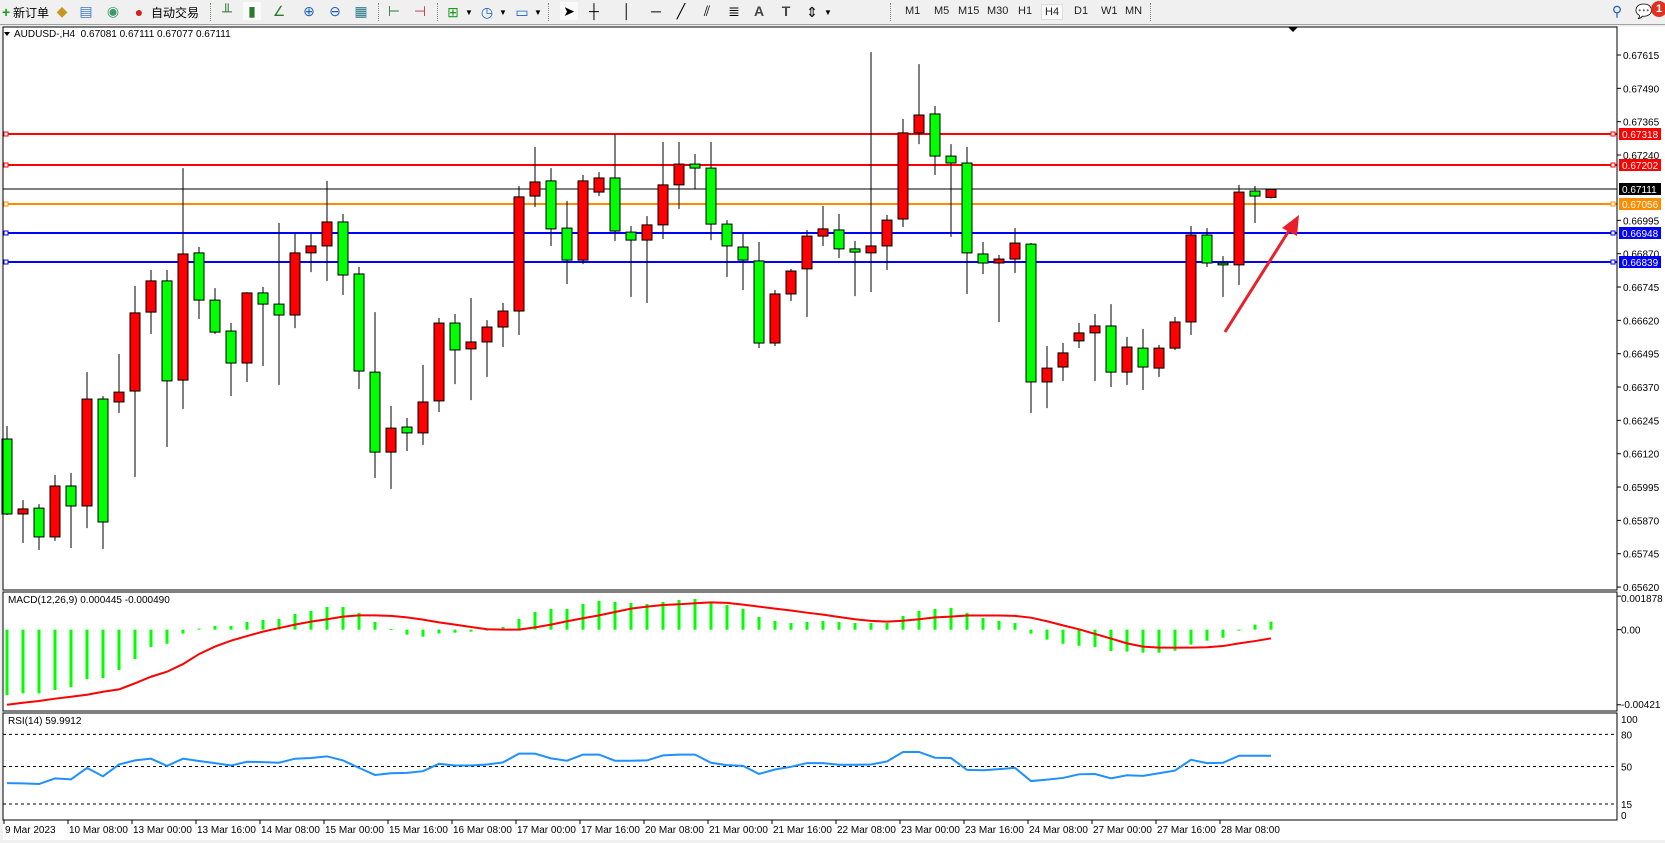 This screenshot has width=1665, height=843. What do you see at coordinates (1025, 11) in the screenshot?
I see `timeframe-h1: H1` at bounding box center [1025, 11].